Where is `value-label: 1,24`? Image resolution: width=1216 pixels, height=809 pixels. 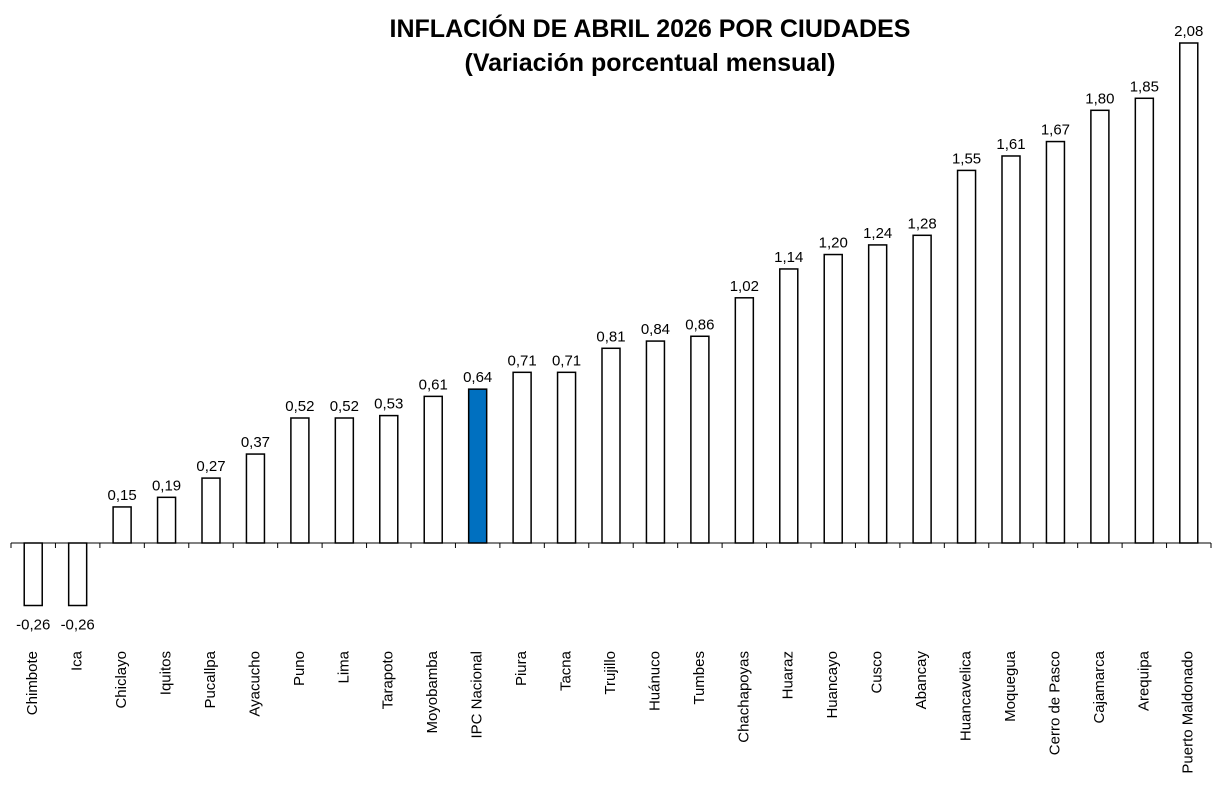
value-label: 1,24 is located at coordinates (877, 233).